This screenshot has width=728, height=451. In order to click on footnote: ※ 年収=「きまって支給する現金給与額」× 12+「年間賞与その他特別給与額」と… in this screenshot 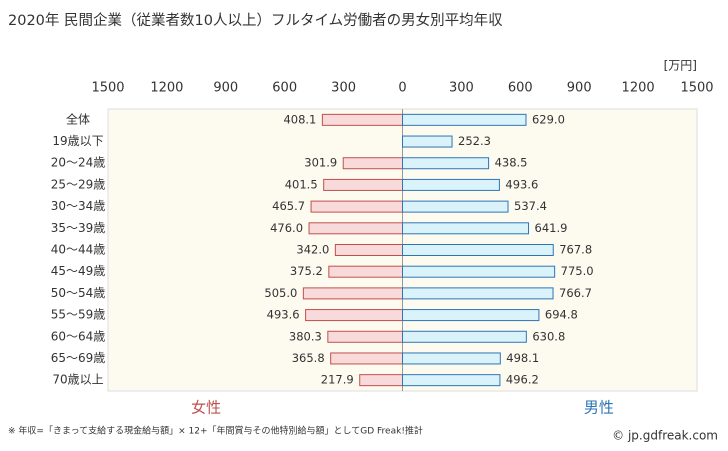, I will do `click(215, 431)`.